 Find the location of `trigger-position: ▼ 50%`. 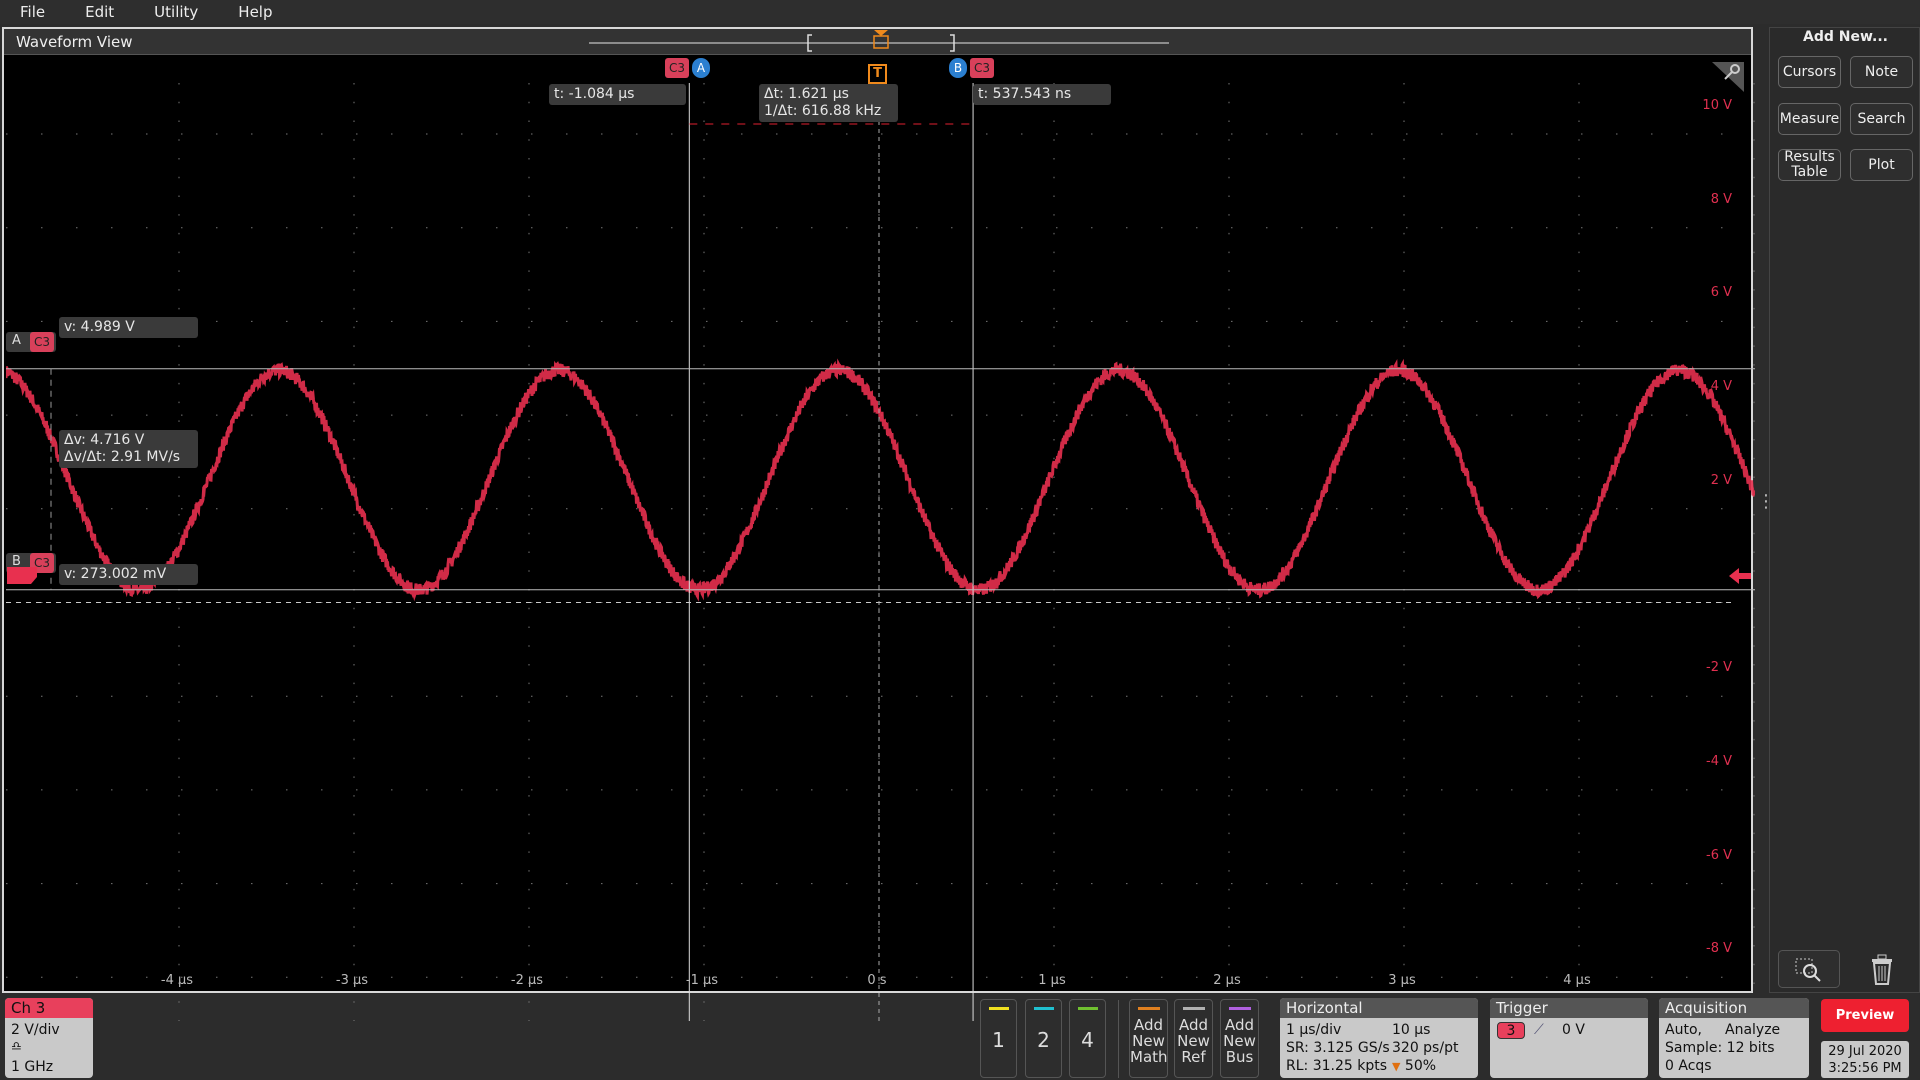

trigger-position: ▼ 50% is located at coordinates (1414, 1066).